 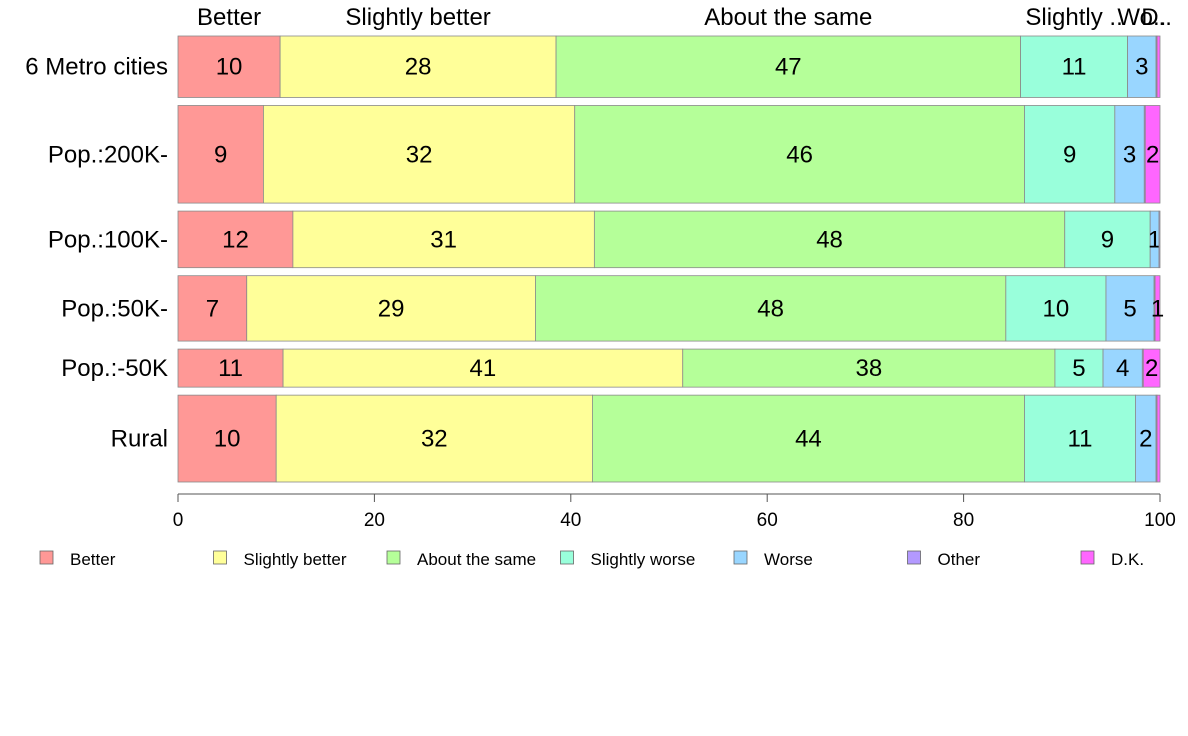 What do you see at coordinates (114, 368) in the screenshot?
I see `category-label: Pop.:-50K` at bounding box center [114, 368].